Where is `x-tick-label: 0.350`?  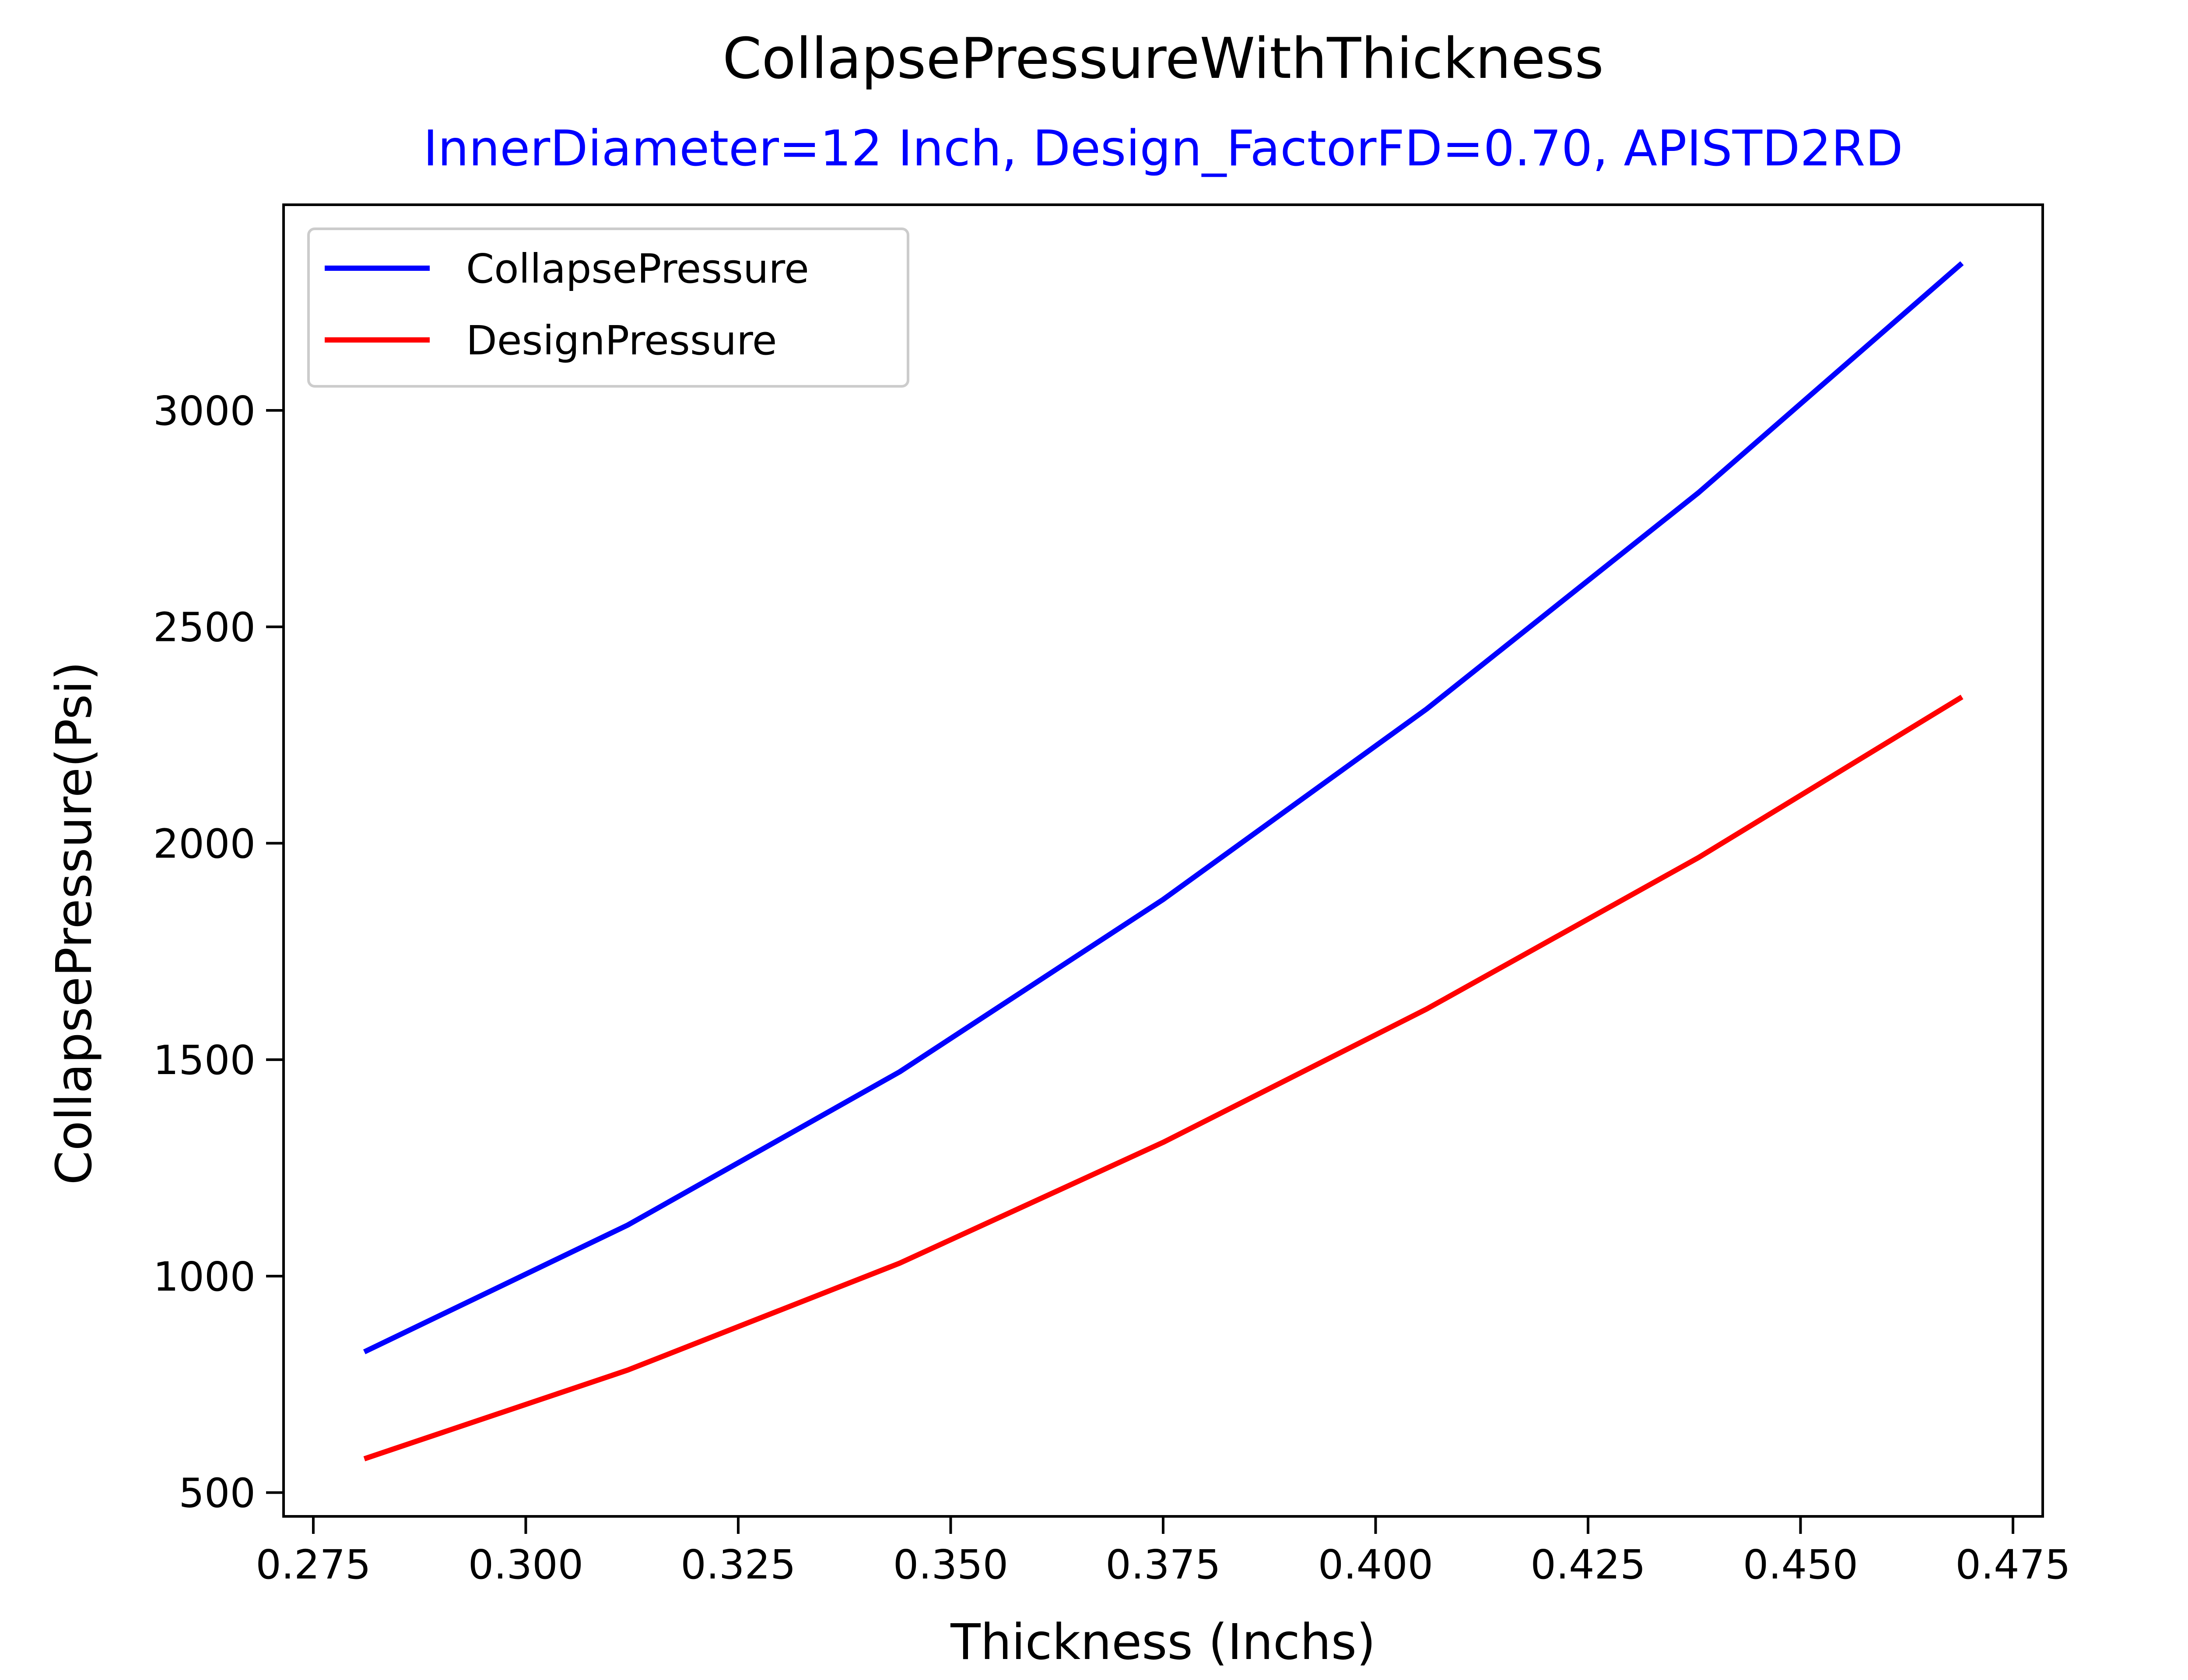 x-tick-label: 0.350 is located at coordinates (951, 1564).